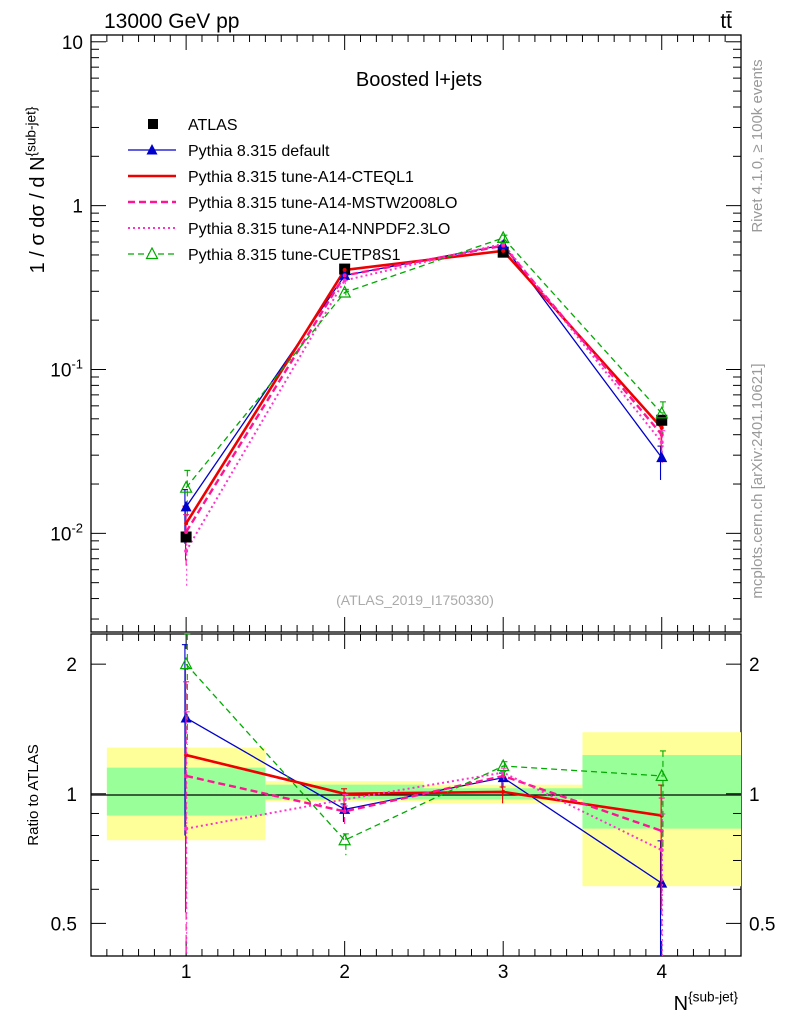 This screenshot has height=1024, width=786. What do you see at coordinates (757, 145) in the screenshot?
I see `rivet-label: Rivet 4.1.0, ≥ 100k events` at bounding box center [757, 145].